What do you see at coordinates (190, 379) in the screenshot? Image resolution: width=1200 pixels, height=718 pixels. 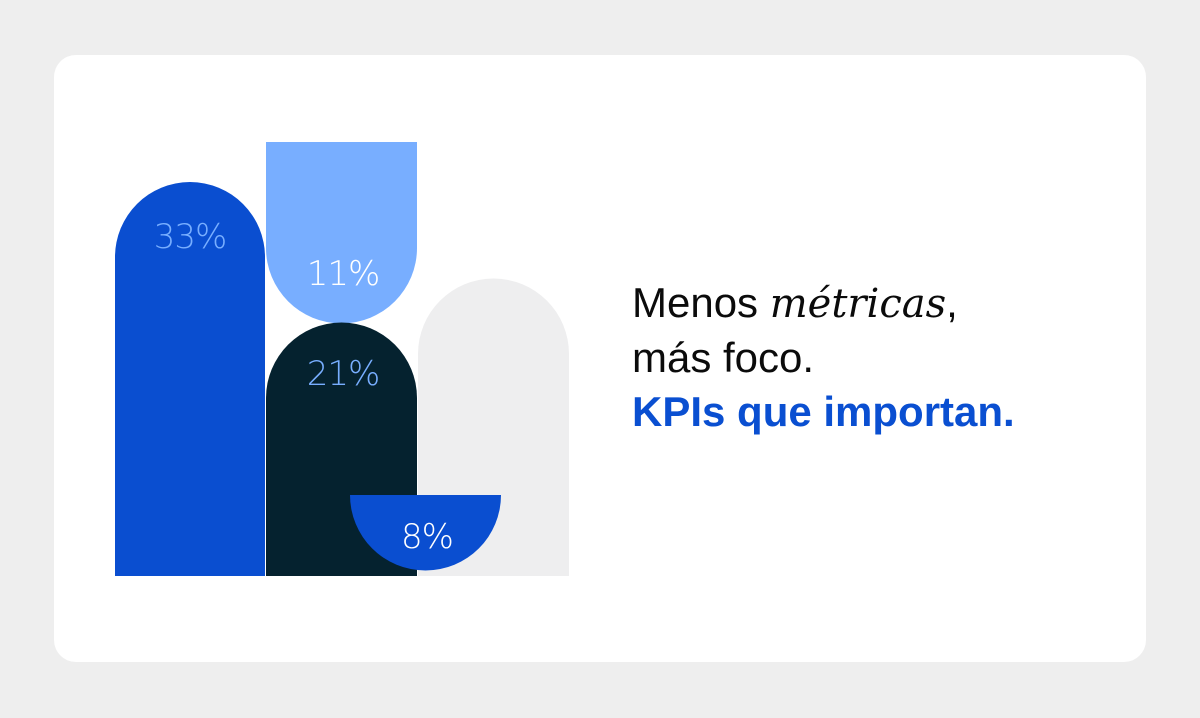 I see `blue-arch-shape` at bounding box center [190, 379].